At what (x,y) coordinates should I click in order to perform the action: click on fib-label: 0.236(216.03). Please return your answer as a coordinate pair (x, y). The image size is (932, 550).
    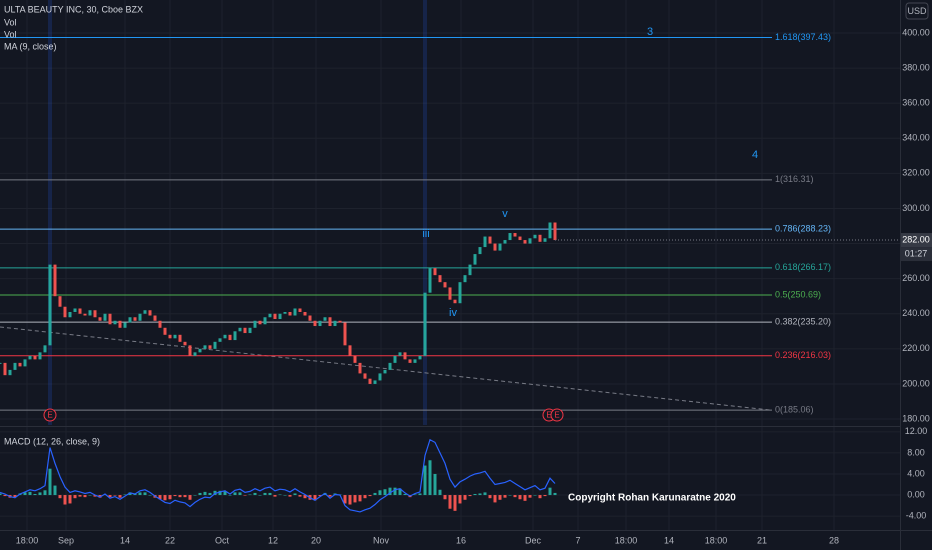
    Looking at the image, I should click on (803, 355).